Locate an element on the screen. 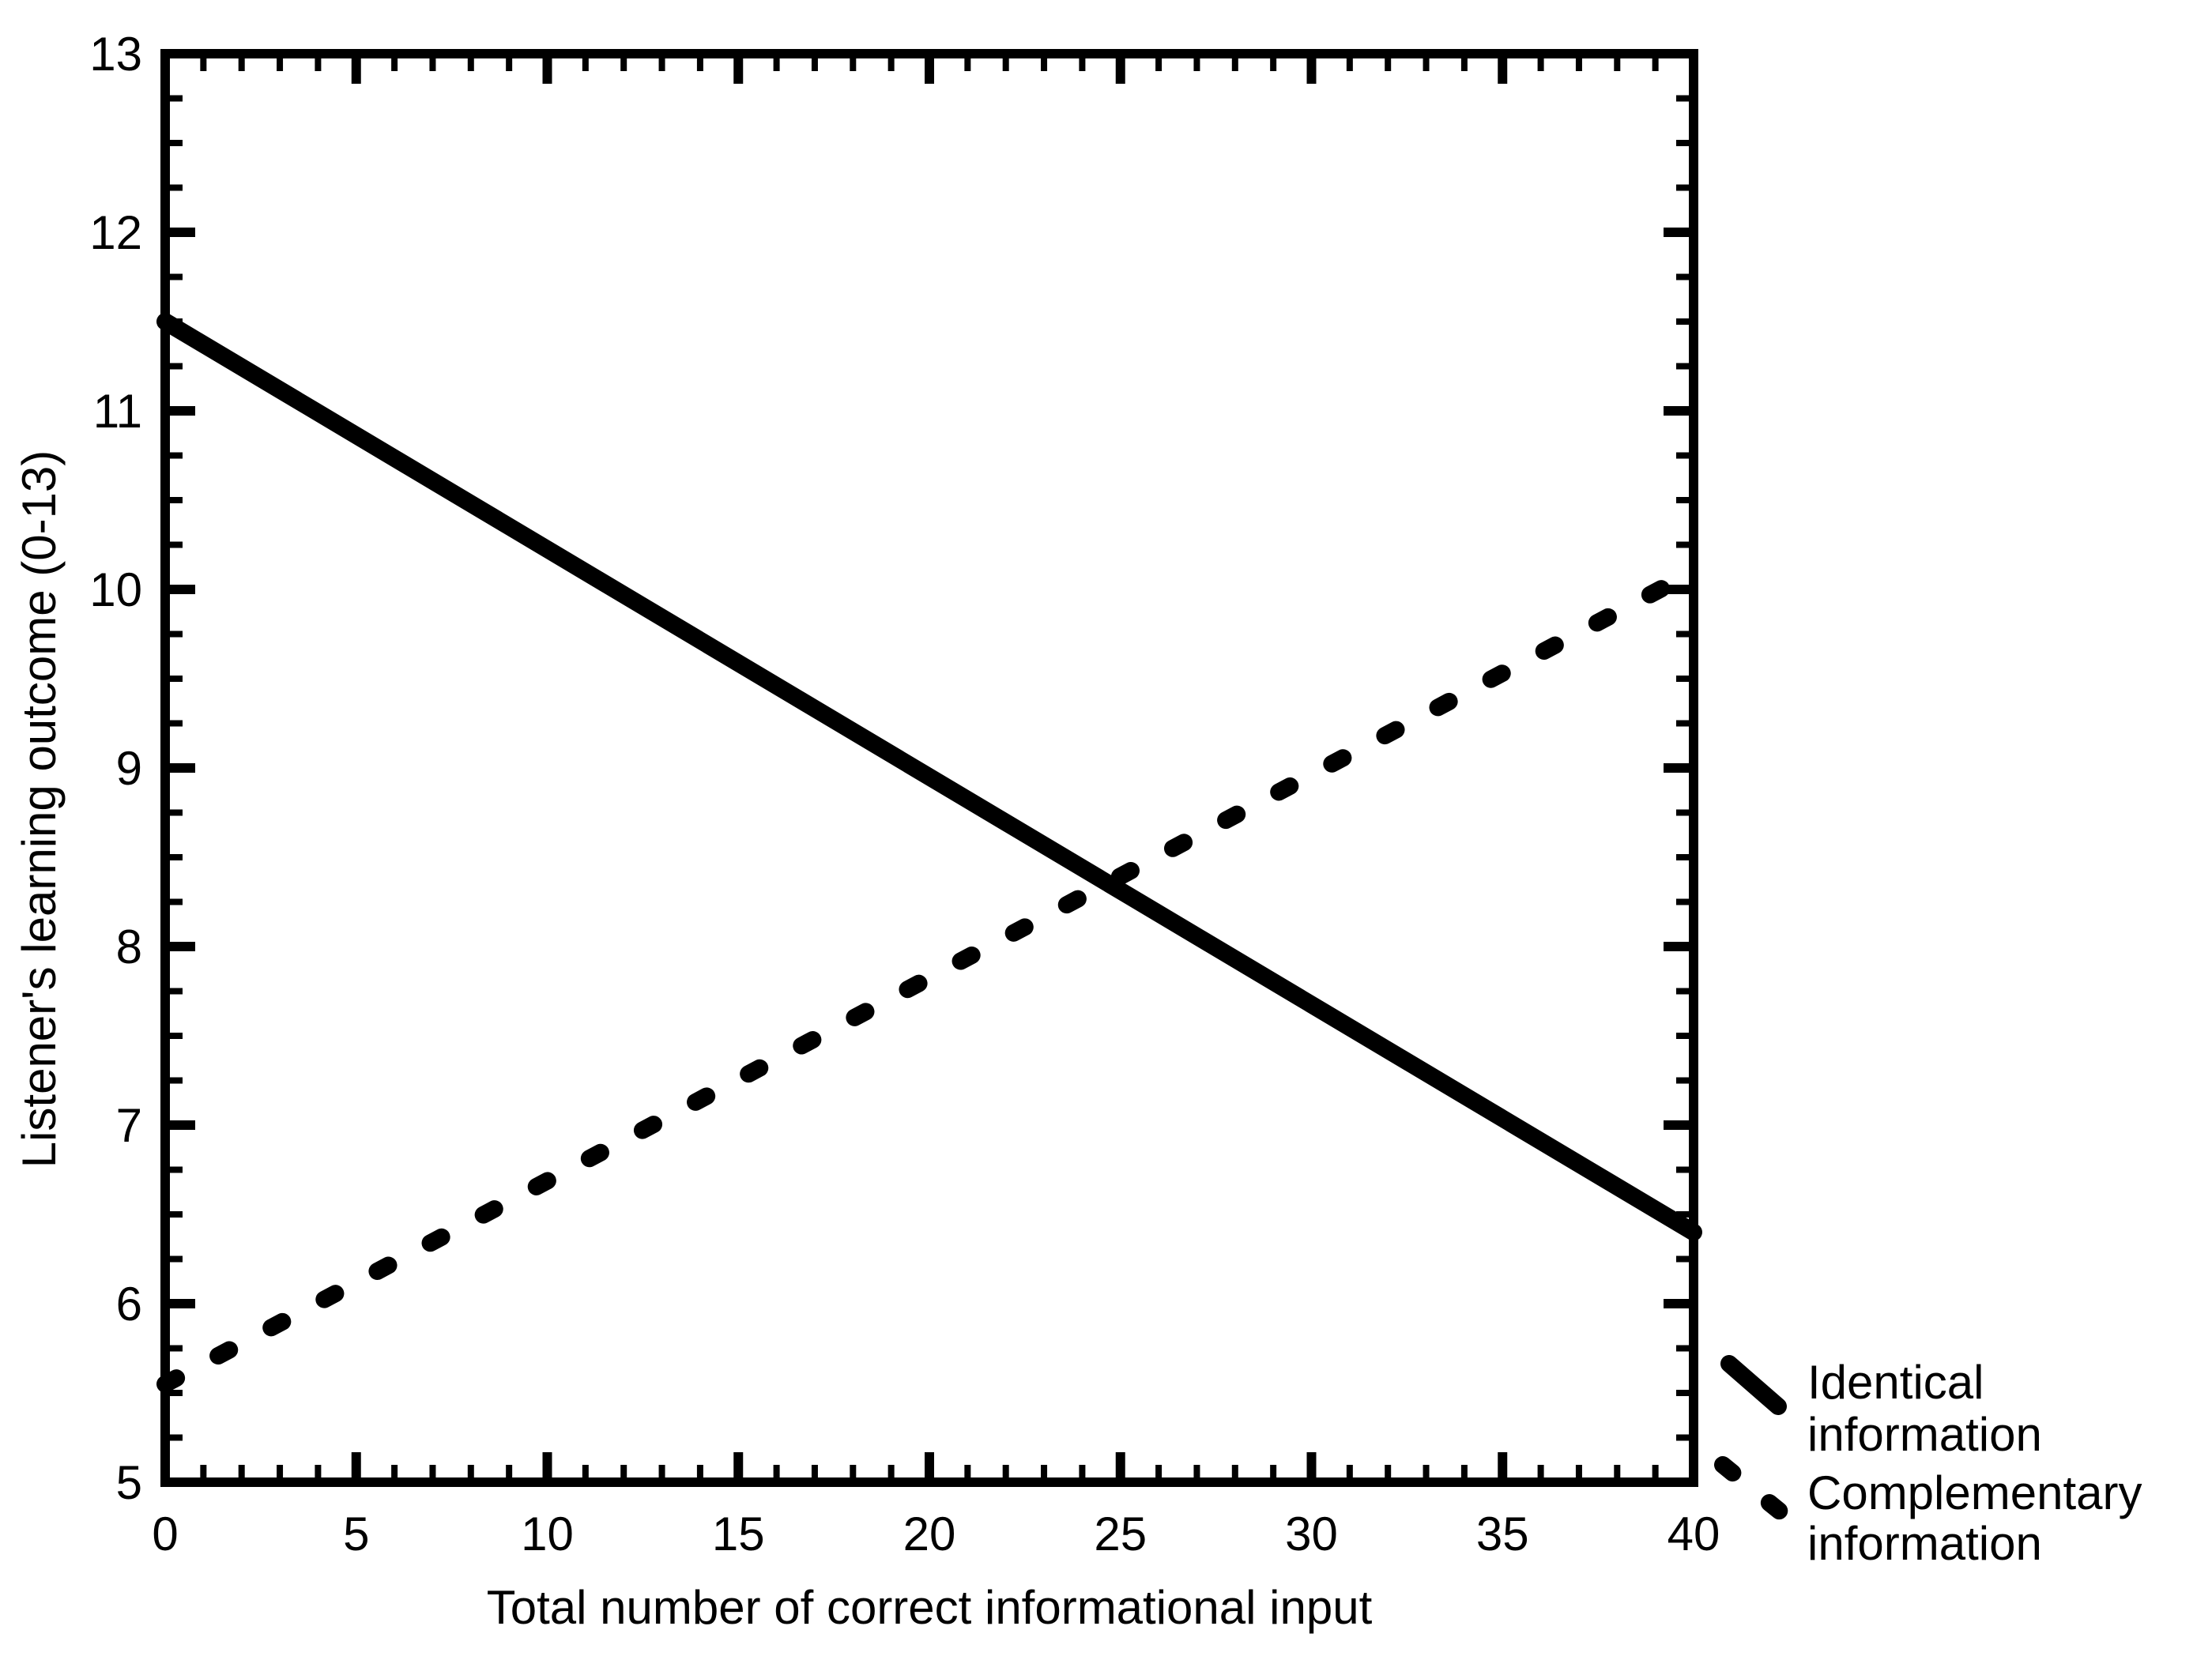 The height and width of the screenshot is (1660, 2212). x-tick-label: 0 is located at coordinates (165, 1534).